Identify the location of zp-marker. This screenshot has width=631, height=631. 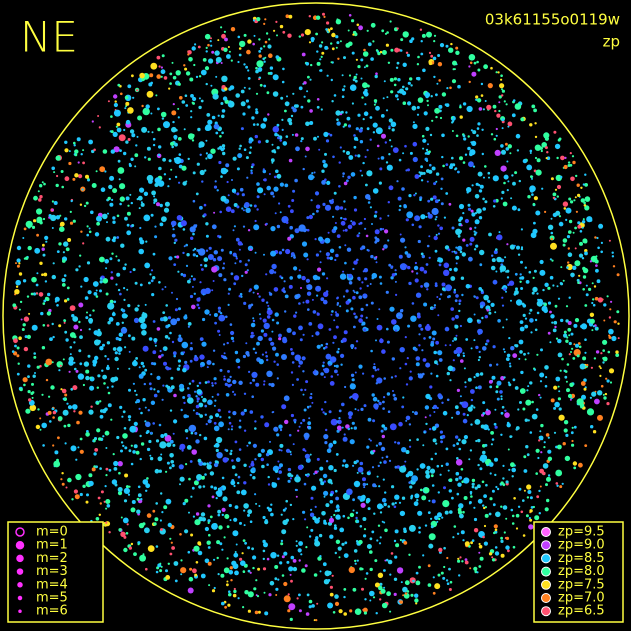
(546, 598).